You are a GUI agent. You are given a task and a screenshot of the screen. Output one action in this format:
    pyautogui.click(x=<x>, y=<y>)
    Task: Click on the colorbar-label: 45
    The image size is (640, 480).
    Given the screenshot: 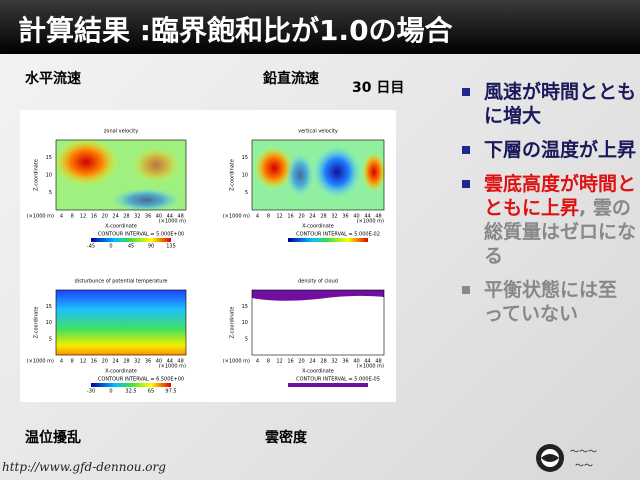 What is the action you would take?
    pyautogui.click(x=131, y=247)
    